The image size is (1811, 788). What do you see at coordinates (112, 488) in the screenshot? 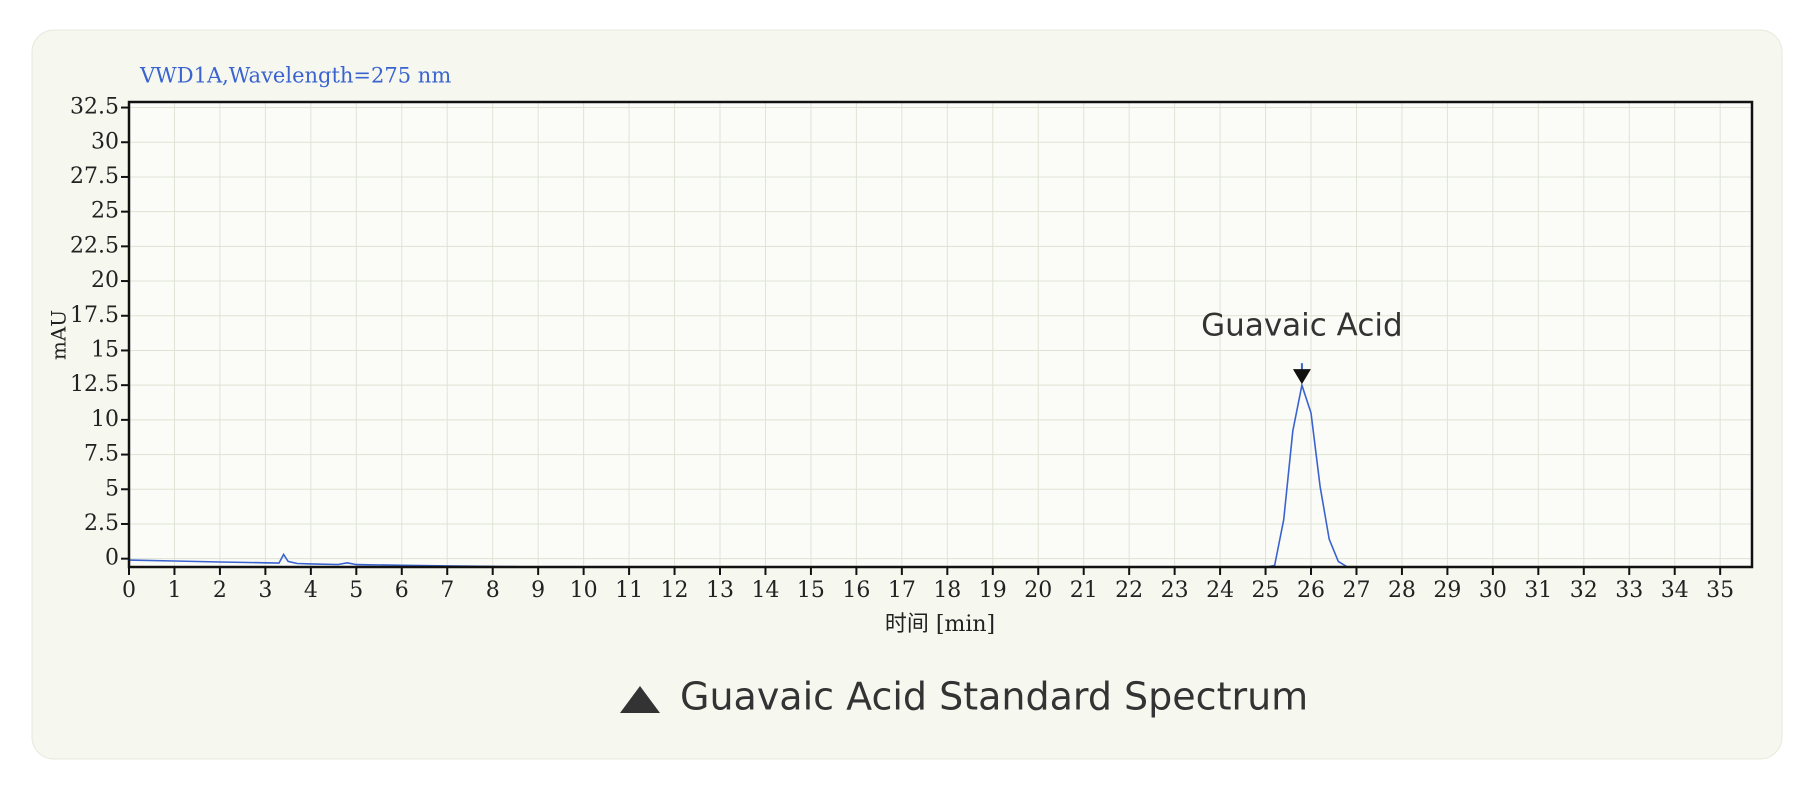
I see `y-tick-label: 5` at bounding box center [112, 488].